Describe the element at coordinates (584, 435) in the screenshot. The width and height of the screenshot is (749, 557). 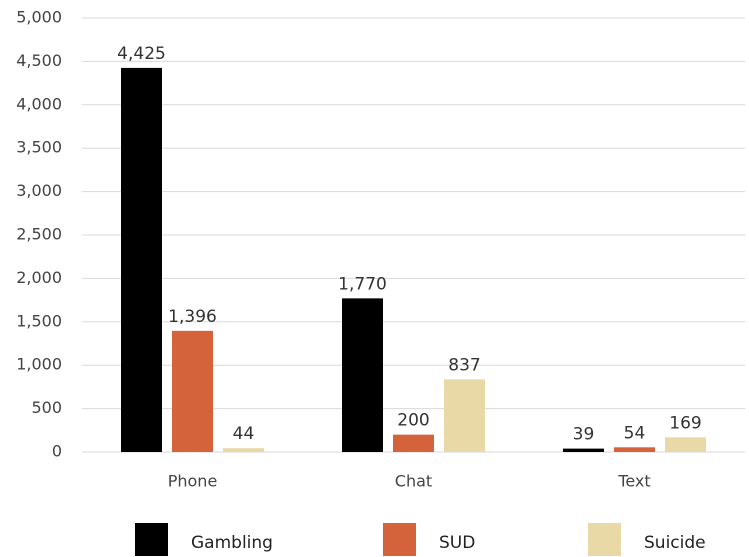
I see `value-label: 39` at that location.